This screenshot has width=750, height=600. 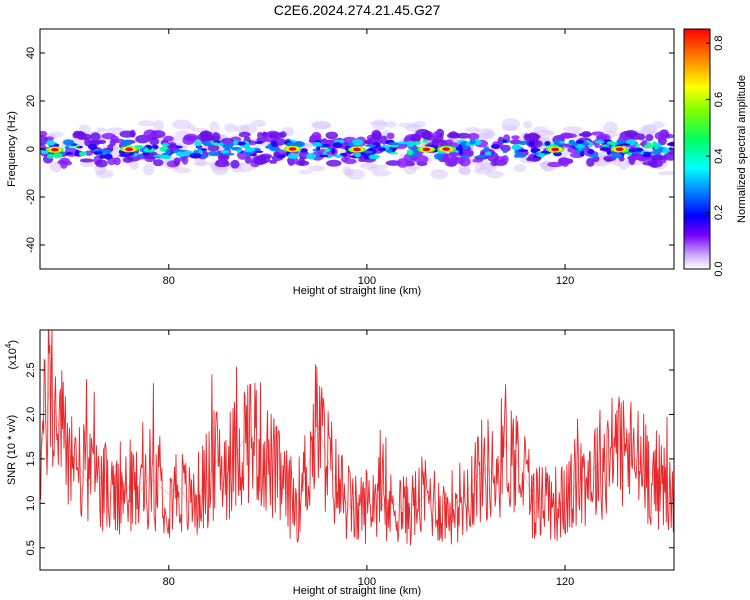 I want to click on spectrogram-y-tick-label-1: -20, so click(x=31, y=197).